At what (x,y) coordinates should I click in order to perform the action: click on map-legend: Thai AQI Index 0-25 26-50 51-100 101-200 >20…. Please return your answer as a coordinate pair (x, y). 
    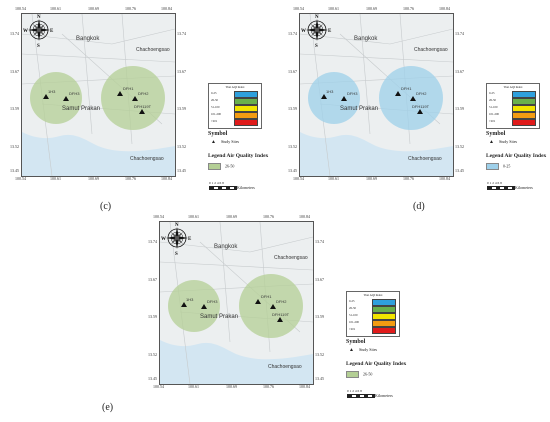
    Looking at the image, I should click on (240, 139).